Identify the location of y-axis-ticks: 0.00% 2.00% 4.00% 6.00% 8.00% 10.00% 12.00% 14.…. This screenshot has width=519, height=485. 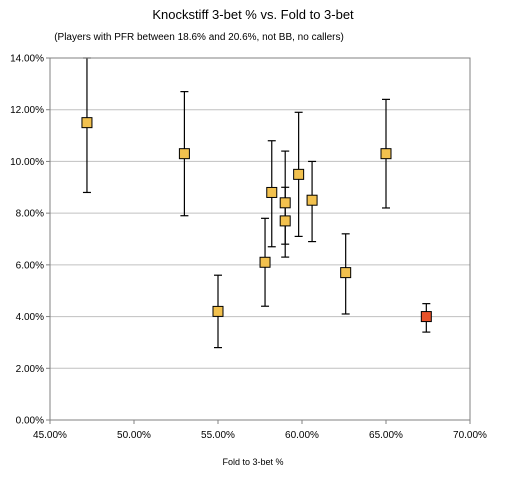
(30, 240).